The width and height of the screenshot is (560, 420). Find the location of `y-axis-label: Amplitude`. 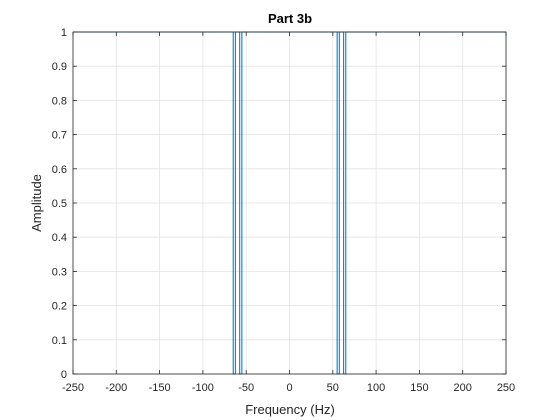

y-axis-label: Amplitude is located at coordinates (36, 203).